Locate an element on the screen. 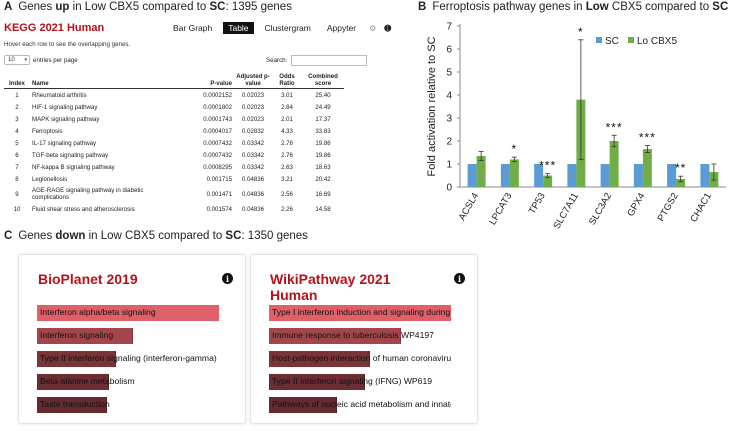 The height and width of the screenshot is (431, 740). panel-letter: A is located at coordinates (8, 7).